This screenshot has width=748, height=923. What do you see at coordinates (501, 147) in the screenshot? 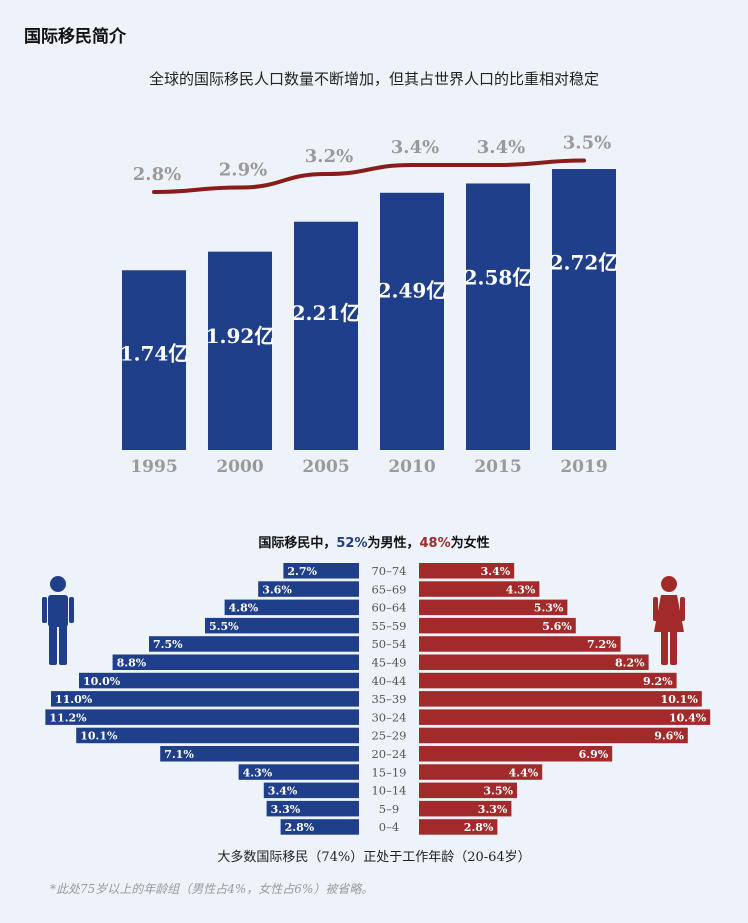
I see `share-label: 3.4%` at bounding box center [501, 147].